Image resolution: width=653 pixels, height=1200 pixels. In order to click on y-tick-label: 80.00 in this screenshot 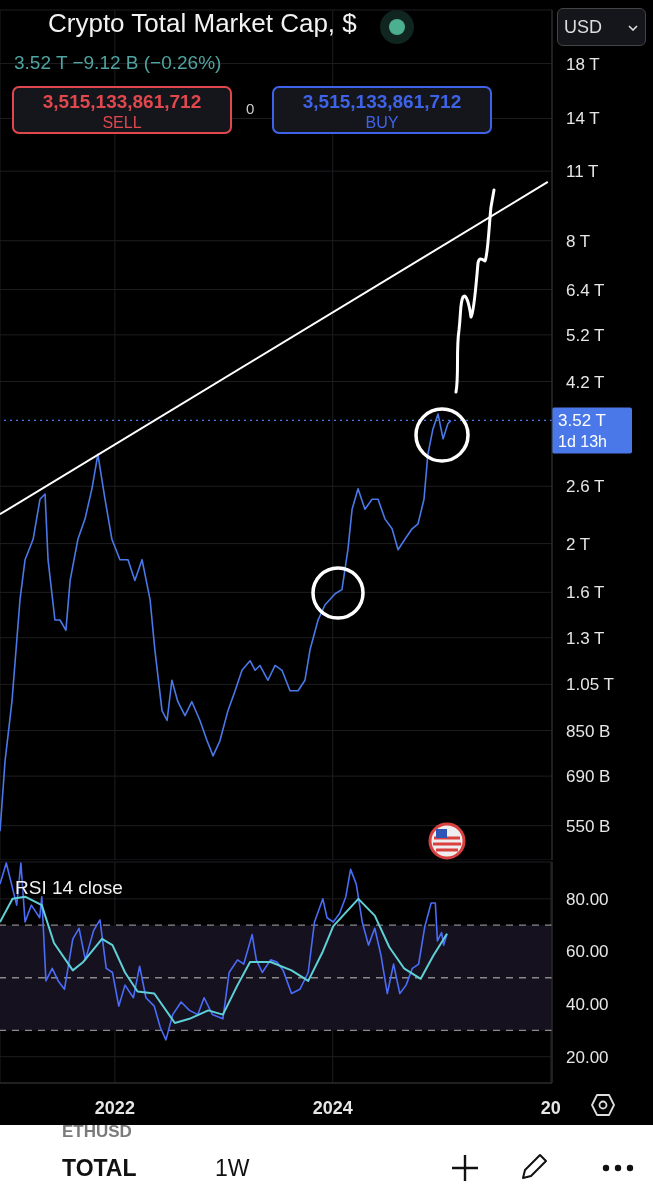, I will do `click(587, 899)`.